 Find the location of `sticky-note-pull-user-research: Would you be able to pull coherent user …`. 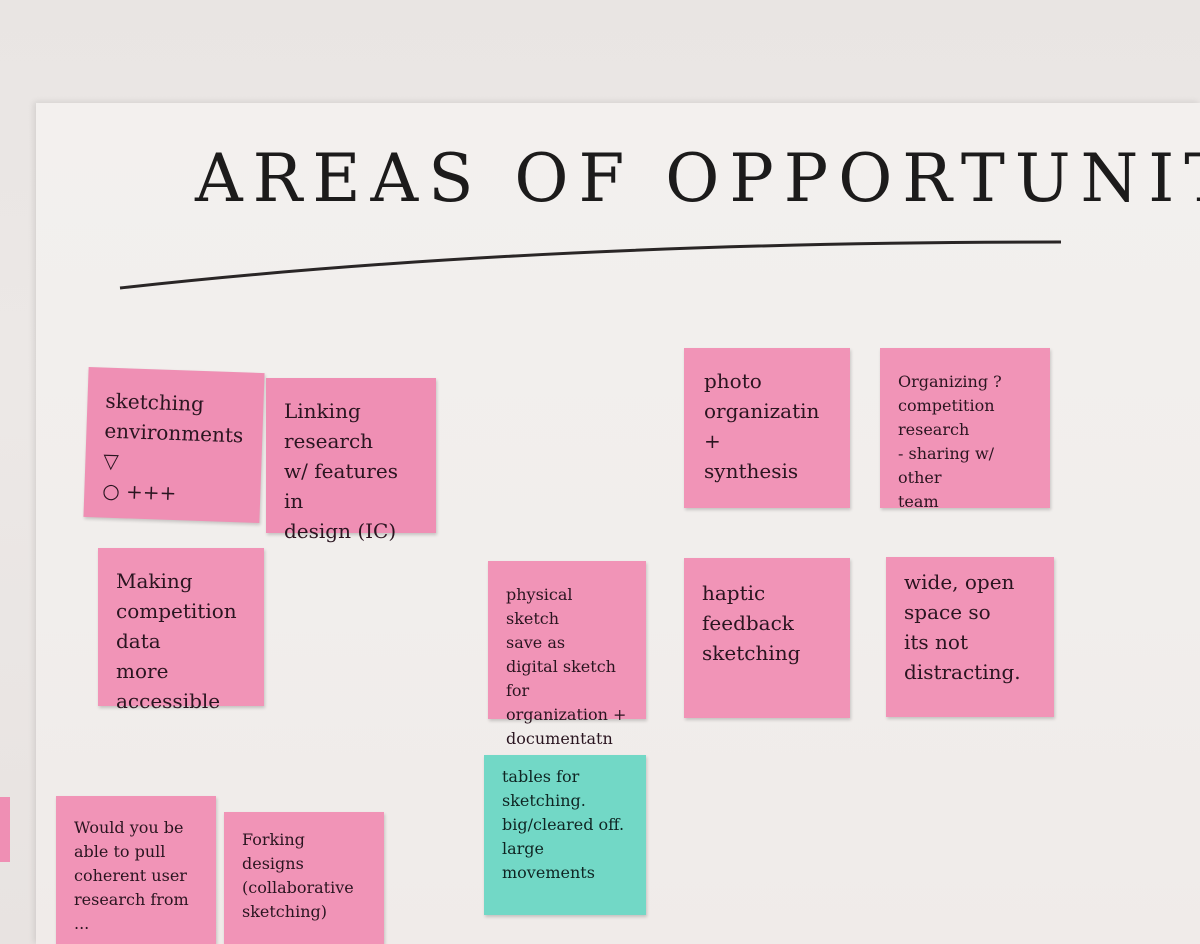

sticky-note-pull-user-research: Would you be able to pull coherent user … is located at coordinates (136, 870).